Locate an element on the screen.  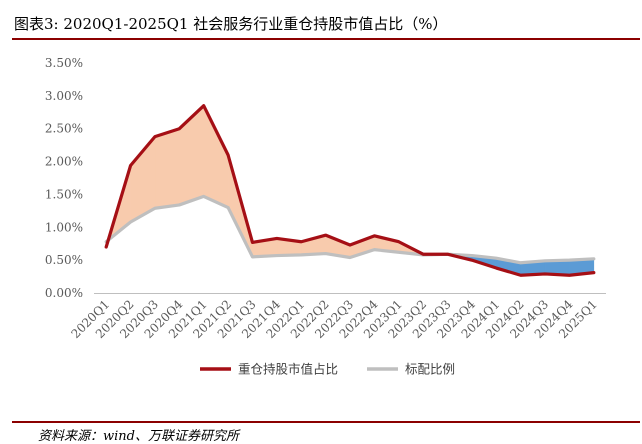
legend: 重仓持股市值占比 标配比例 is located at coordinates (327, 369).